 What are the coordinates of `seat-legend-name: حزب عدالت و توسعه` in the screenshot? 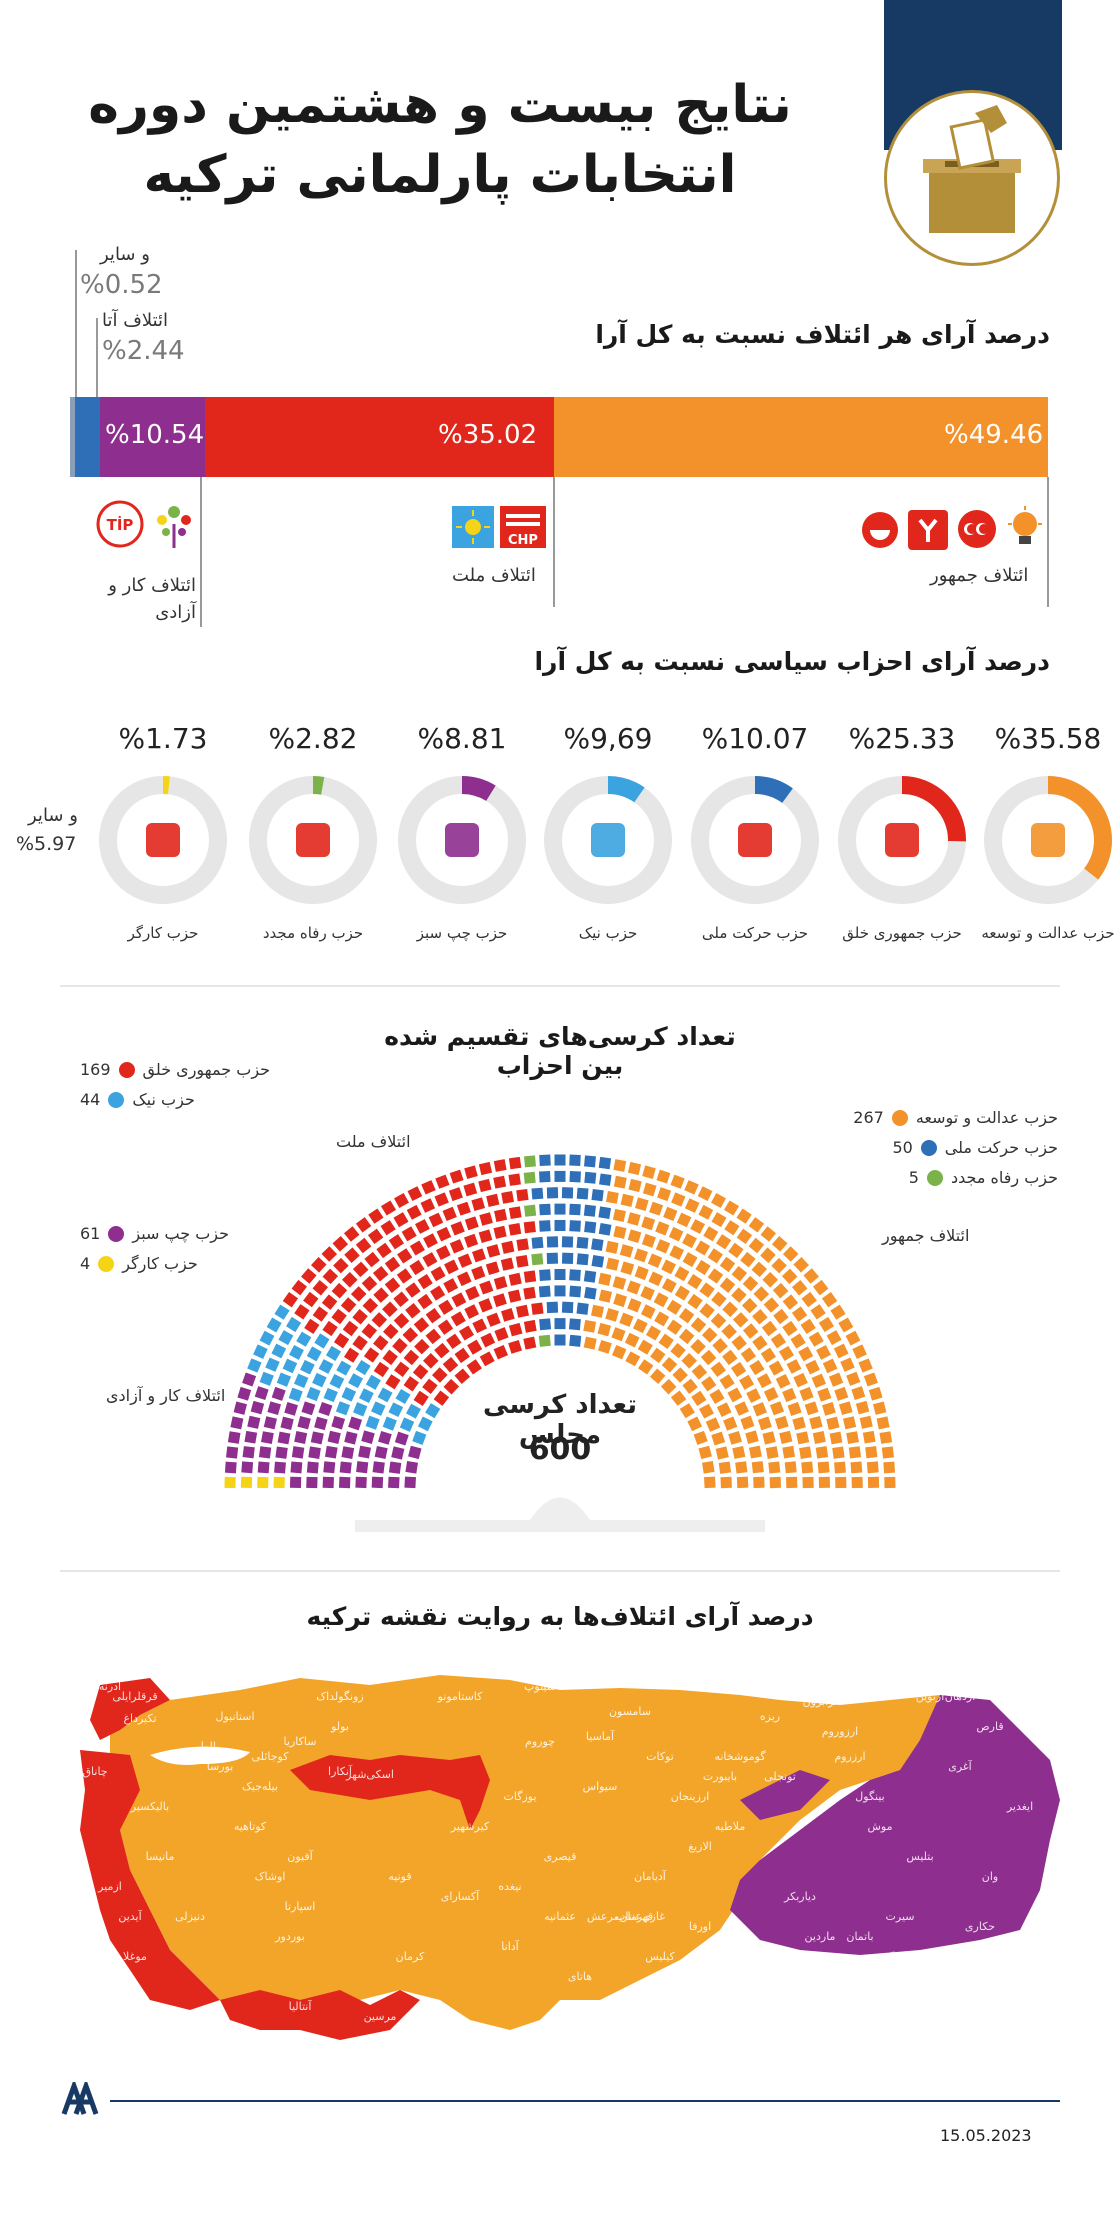 It's located at (986, 1117).